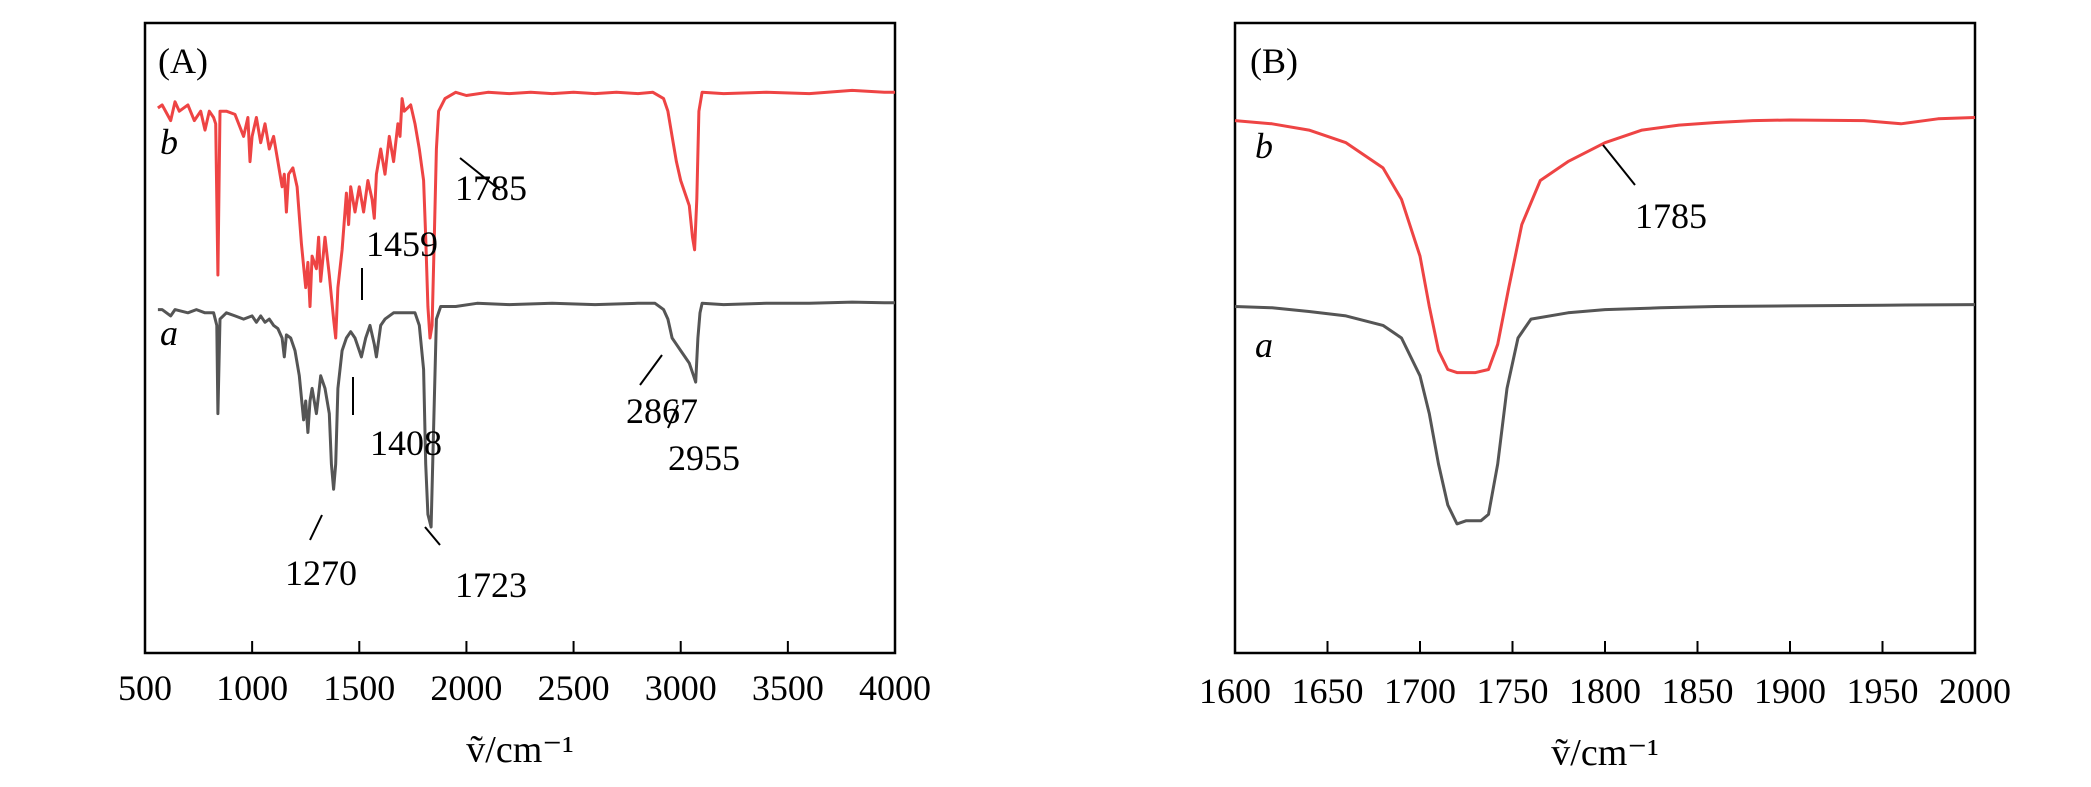 Image resolution: width=2091 pixels, height=787 pixels. I want to click on panel-b-annotations: 1785, so click(1654, 190).